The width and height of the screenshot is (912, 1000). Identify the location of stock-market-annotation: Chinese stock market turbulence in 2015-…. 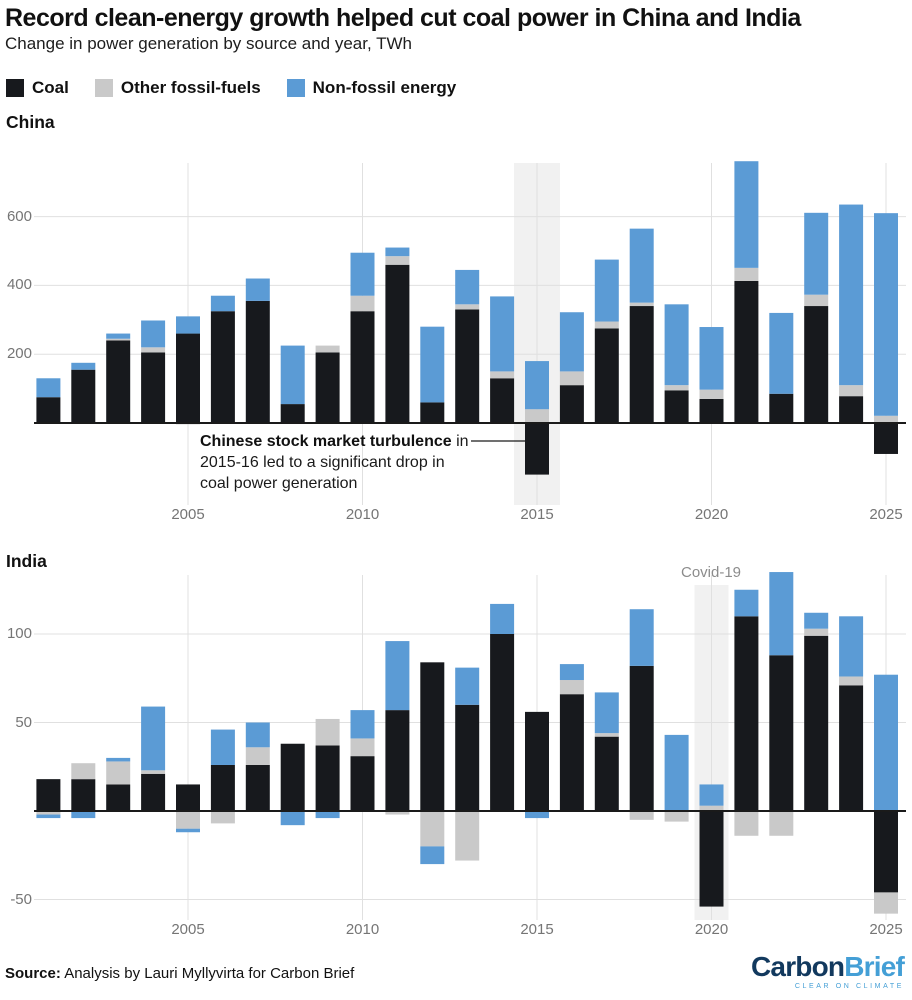
(338, 462).